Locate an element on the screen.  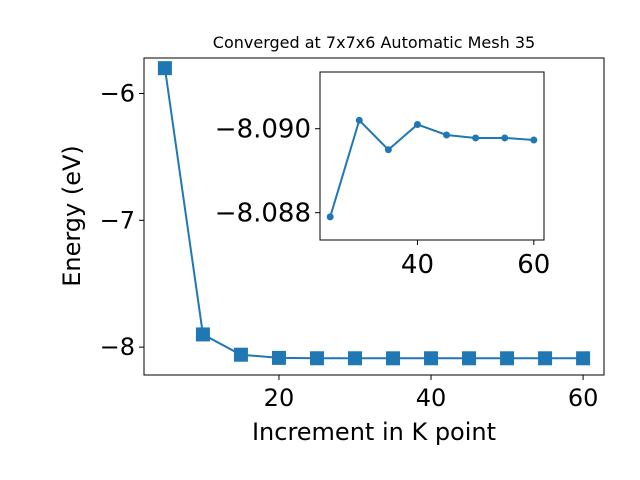
main-x-tick-label: 60 is located at coordinates (583, 398).